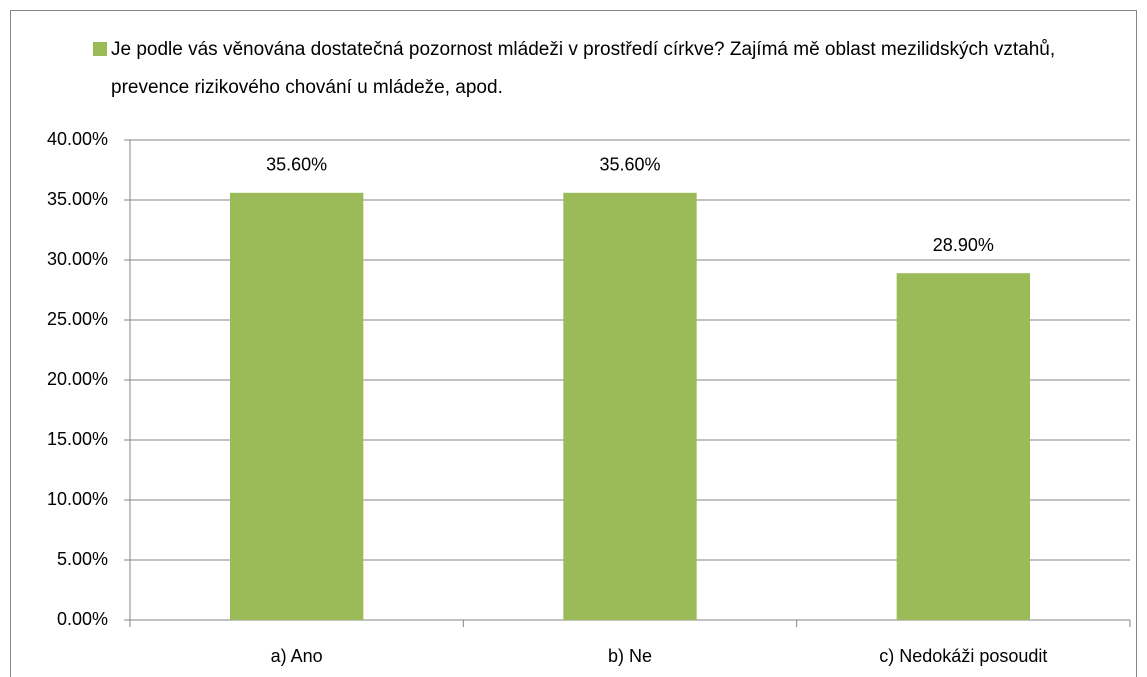 The width and height of the screenshot is (1147, 677). I want to click on y-tick-label: 0.00%, so click(82, 619).